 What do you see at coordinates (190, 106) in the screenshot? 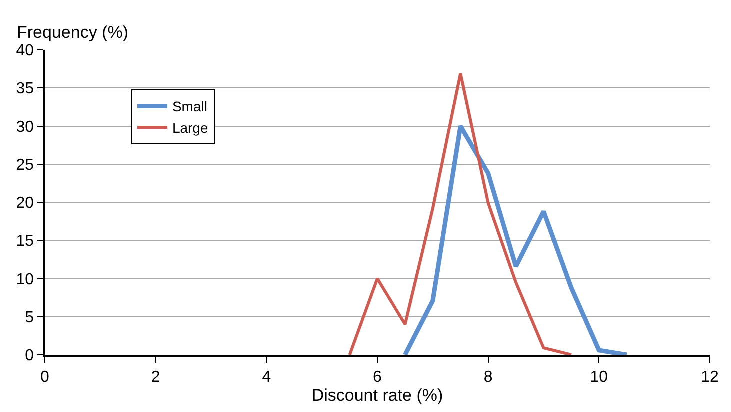
I see `legend-label: Small` at bounding box center [190, 106].